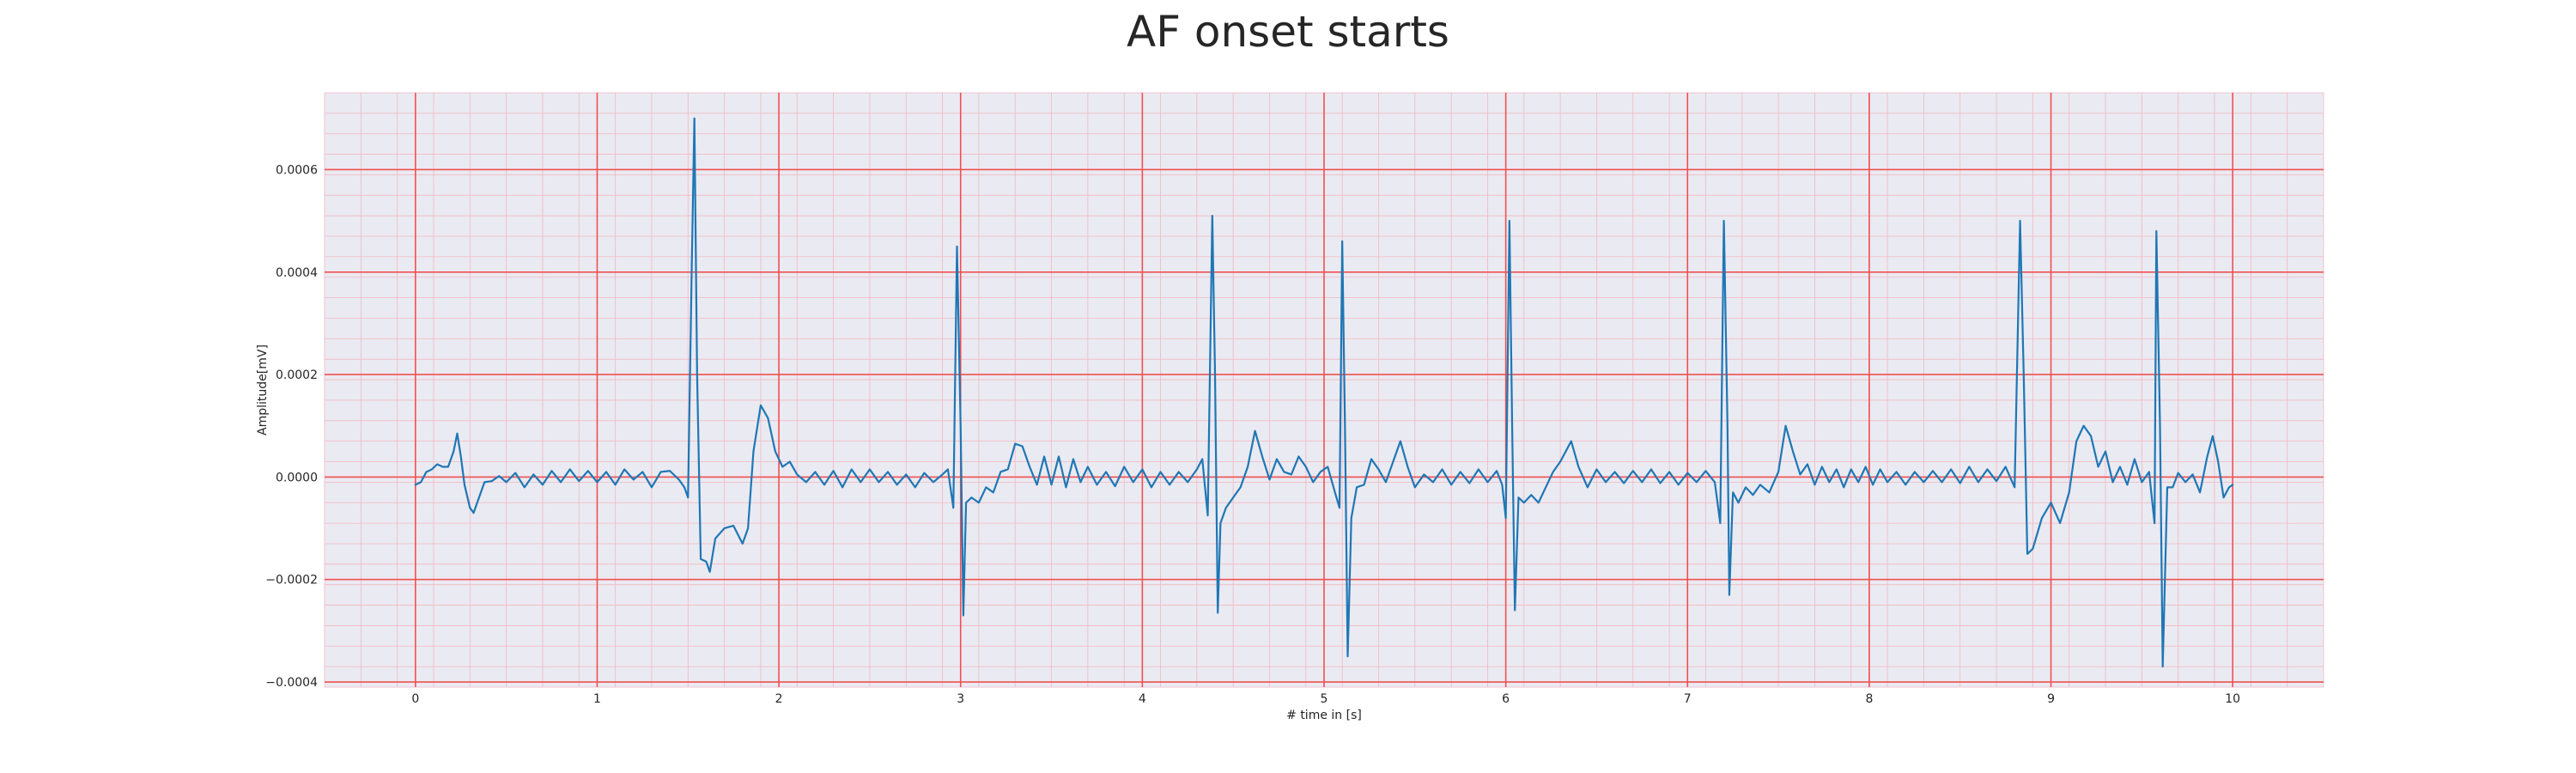  Describe the element at coordinates (291, 580) in the screenshot. I see `y-tick-label: −0.0002` at that location.